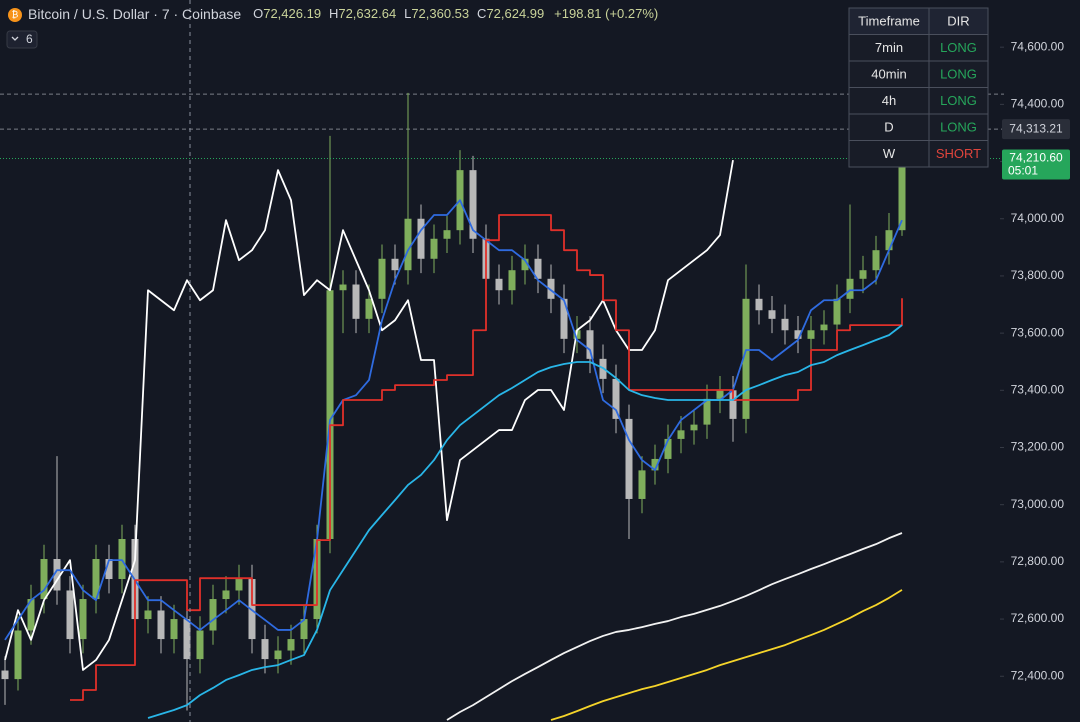 Image resolution: width=1080 pixels, height=722 pixels. I want to click on price-label-box, so click(1036, 129).